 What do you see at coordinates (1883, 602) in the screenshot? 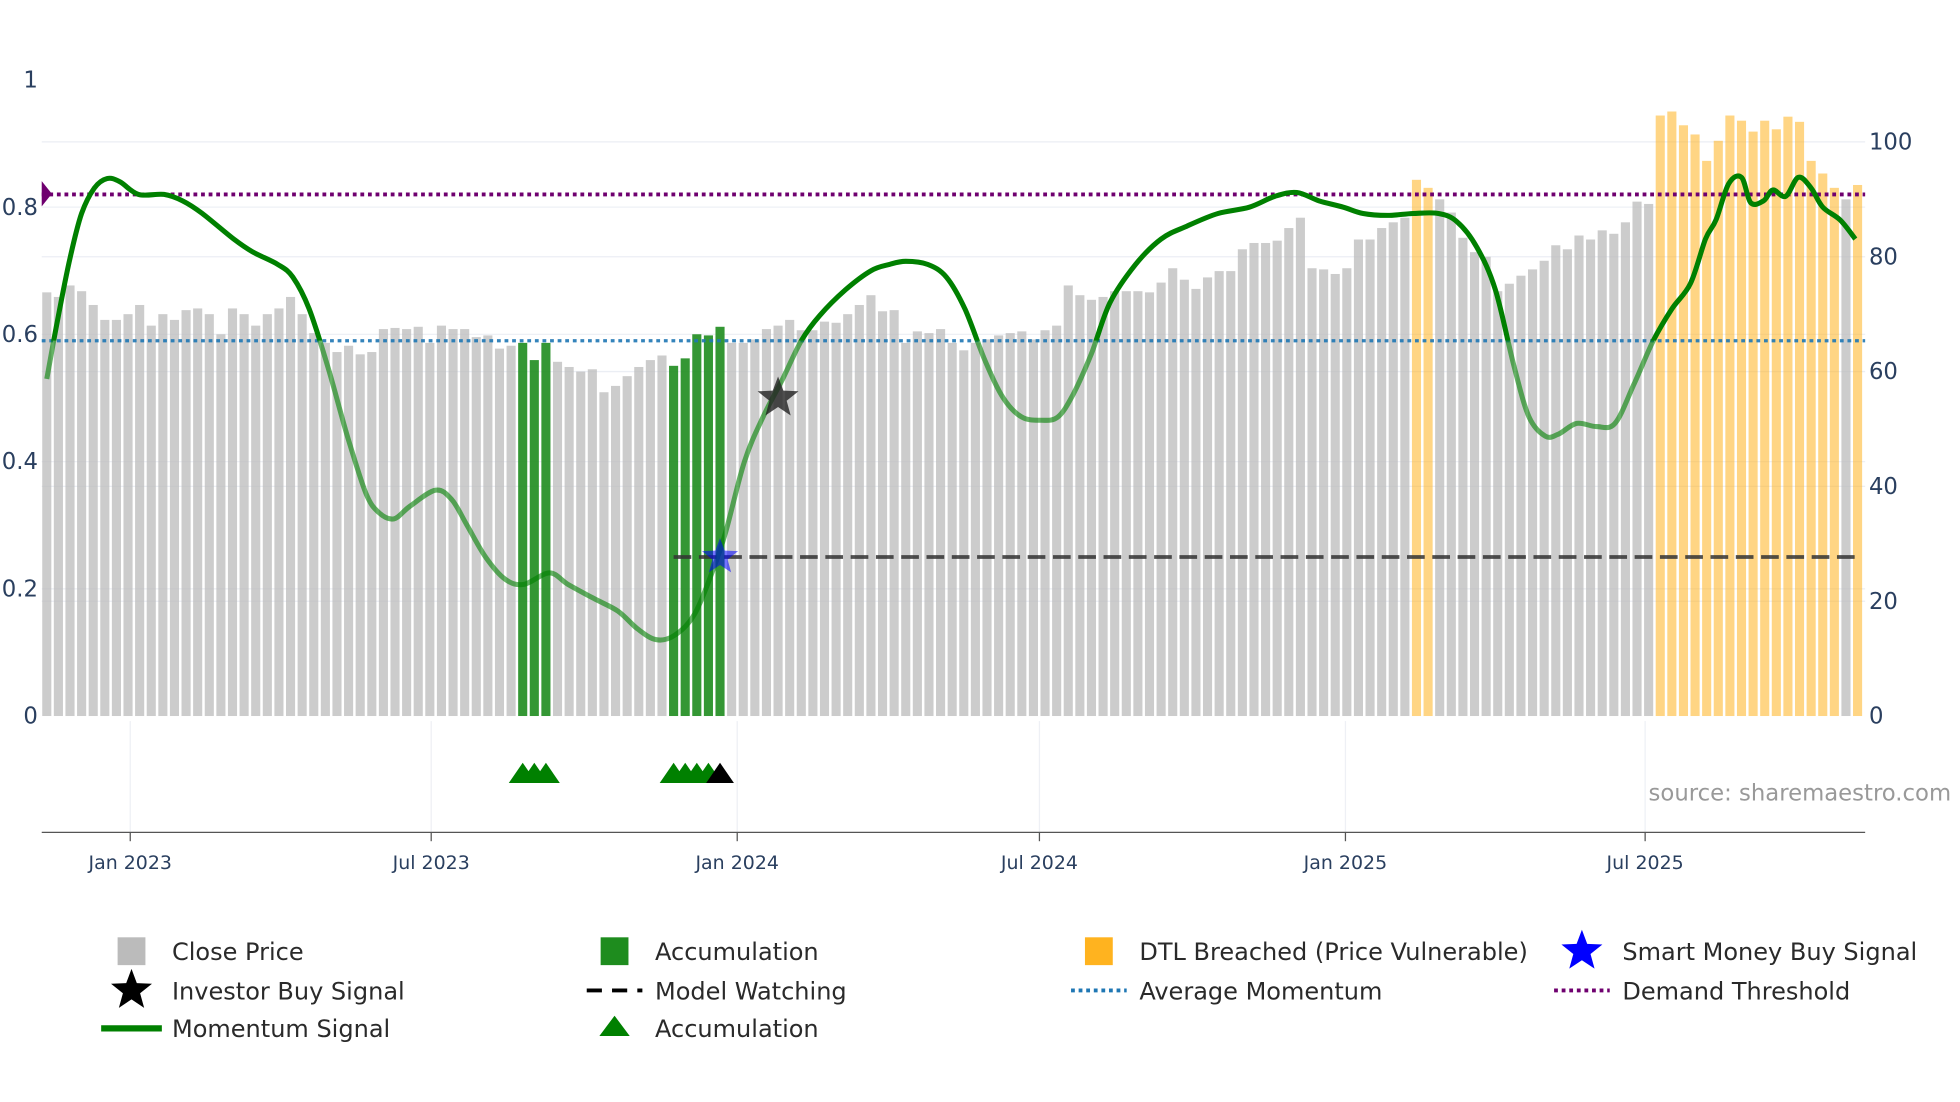
I see `right-axis-tick-label: 20` at bounding box center [1883, 602].